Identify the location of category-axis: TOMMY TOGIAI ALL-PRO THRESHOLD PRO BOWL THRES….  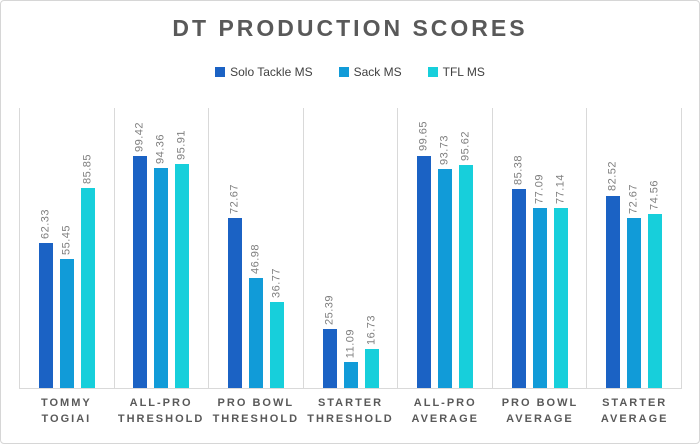
(350, 411).